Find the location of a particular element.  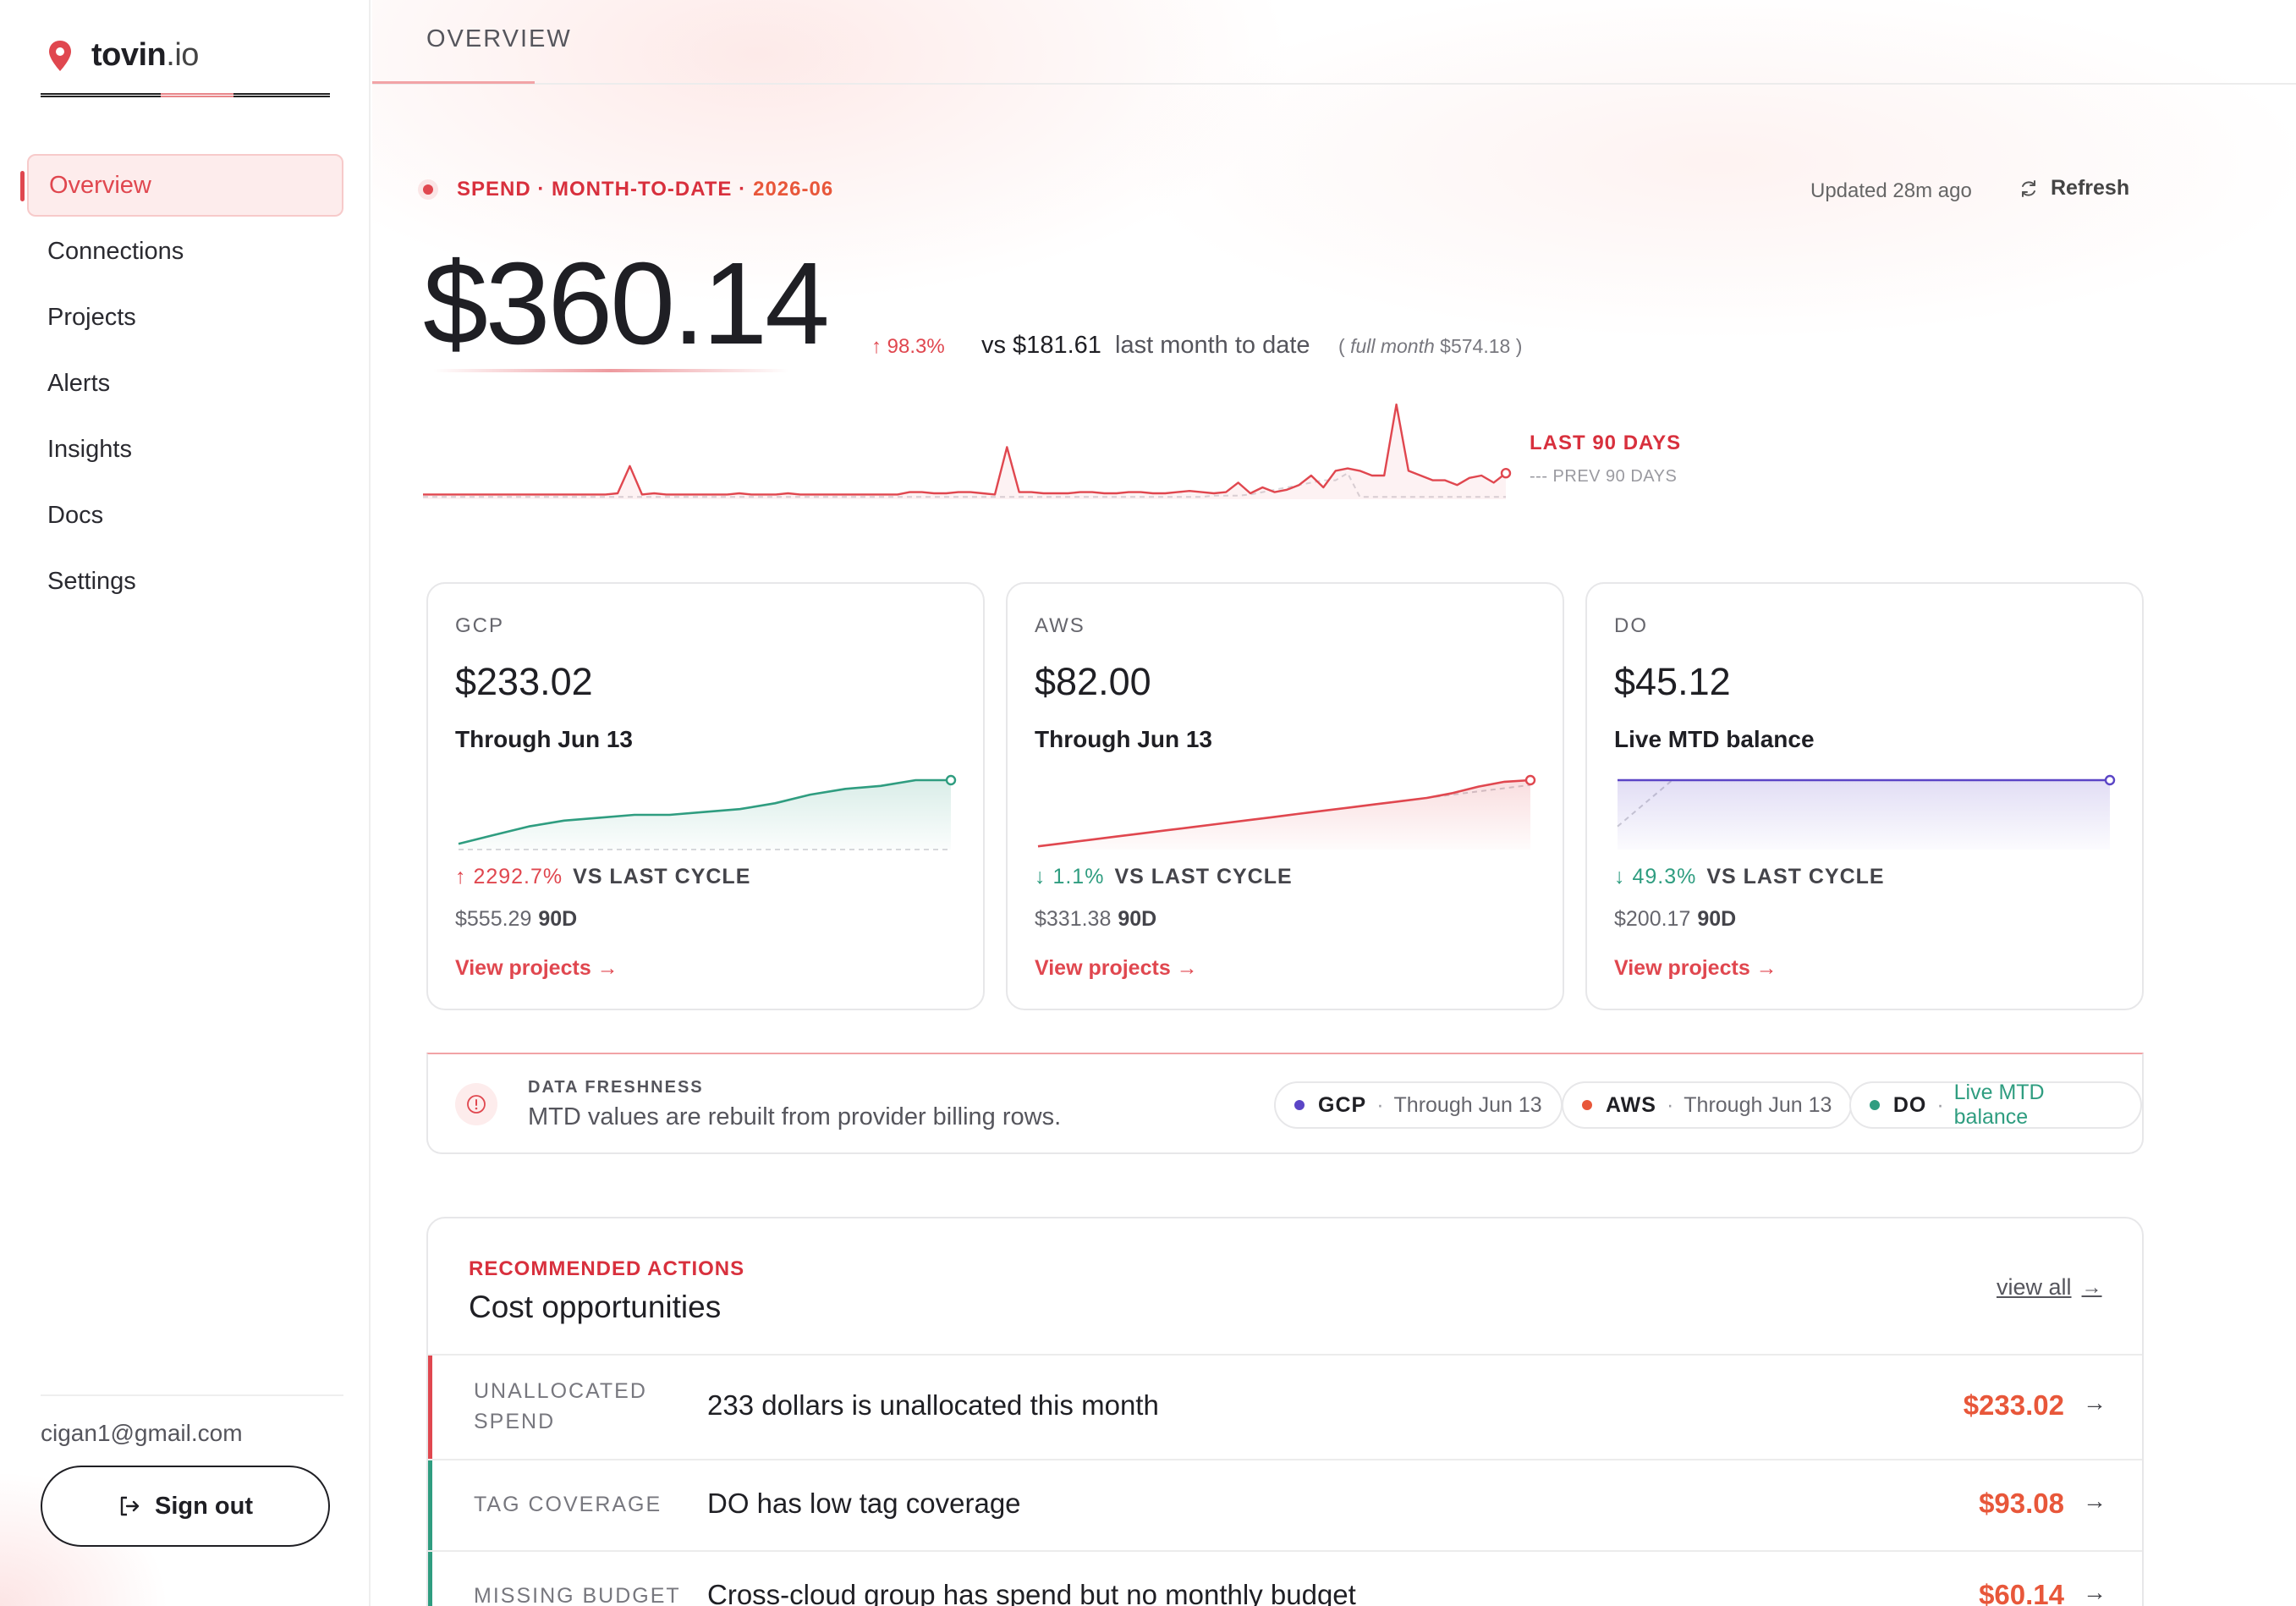

full-month-label: full month is located at coordinates (1392, 346).